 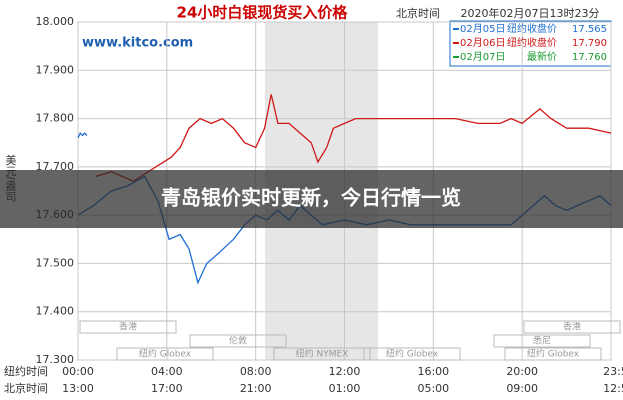 I want to click on legend-value: 17.760, so click(x=589, y=57).